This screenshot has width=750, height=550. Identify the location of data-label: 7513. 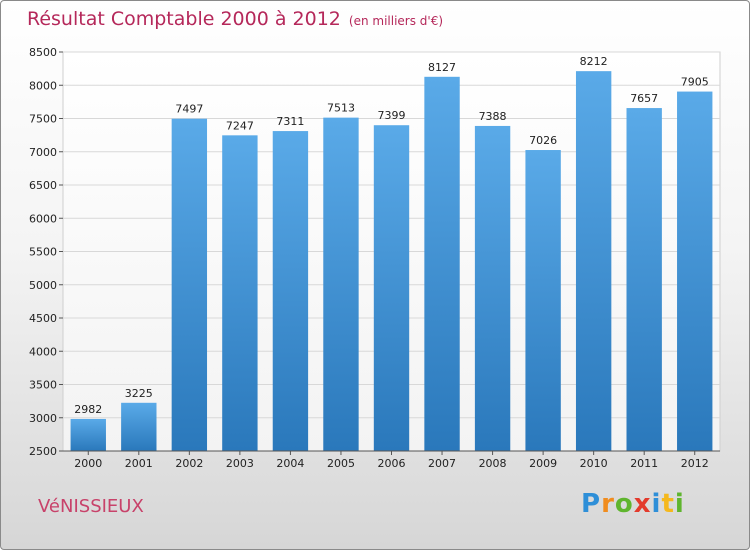
(341, 108).